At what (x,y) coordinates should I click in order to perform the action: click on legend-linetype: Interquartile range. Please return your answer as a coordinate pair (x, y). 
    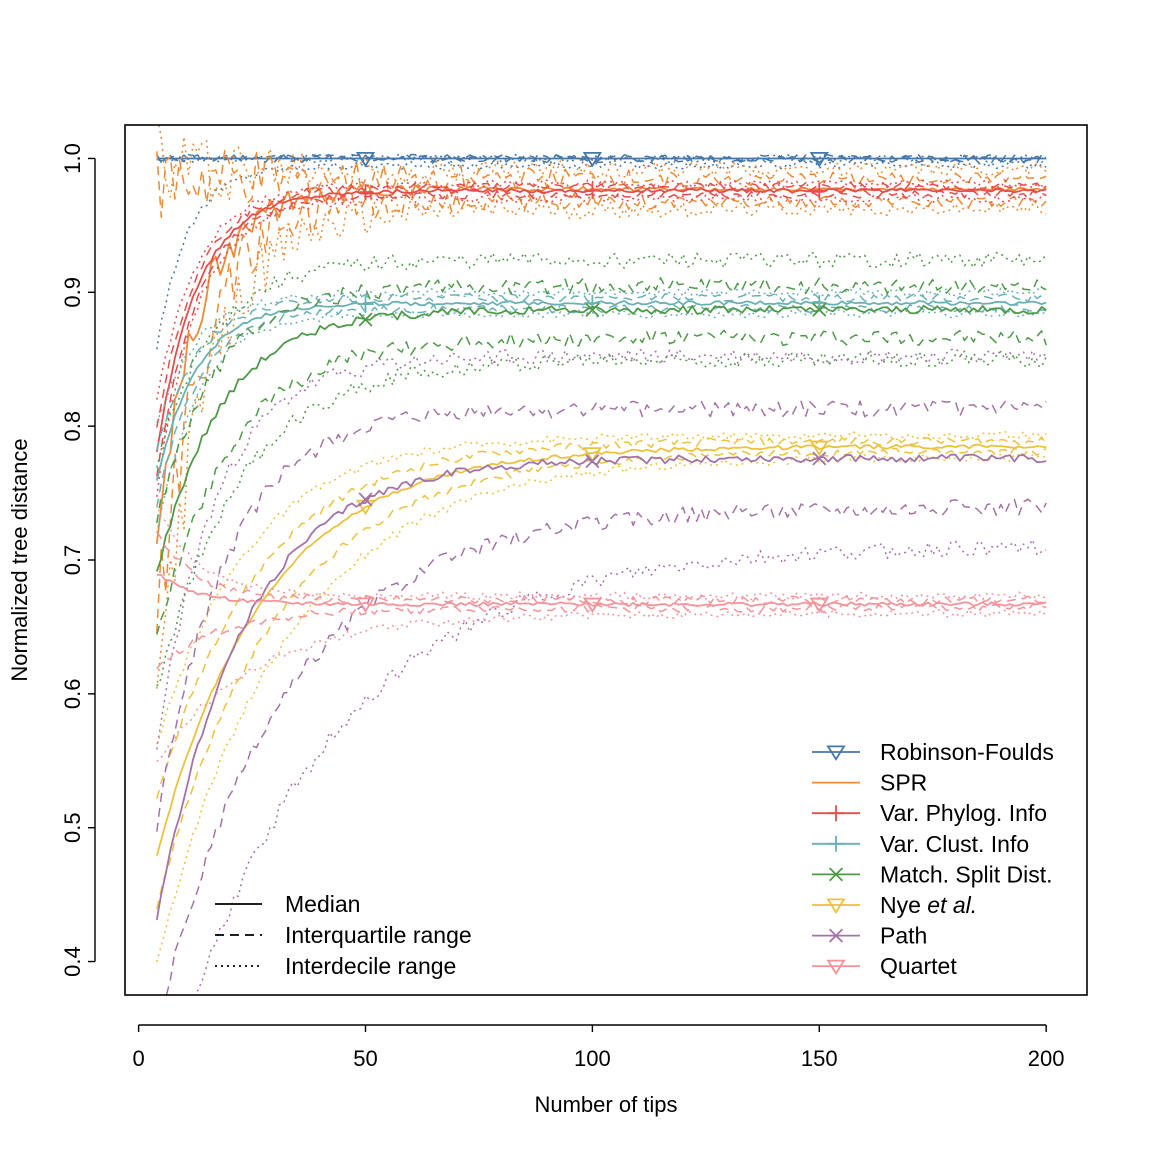
    Looking at the image, I should click on (343, 935).